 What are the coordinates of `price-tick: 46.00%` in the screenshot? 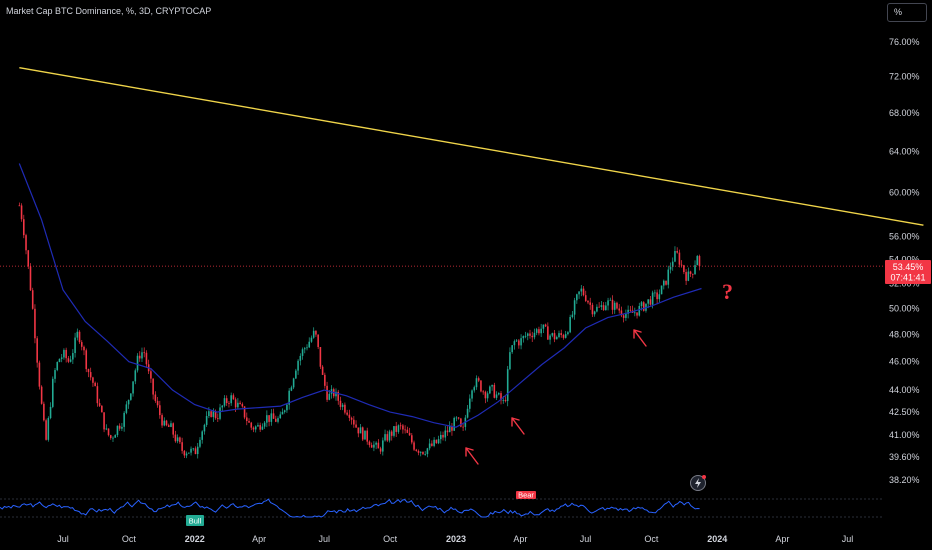 It's located at (904, 362).